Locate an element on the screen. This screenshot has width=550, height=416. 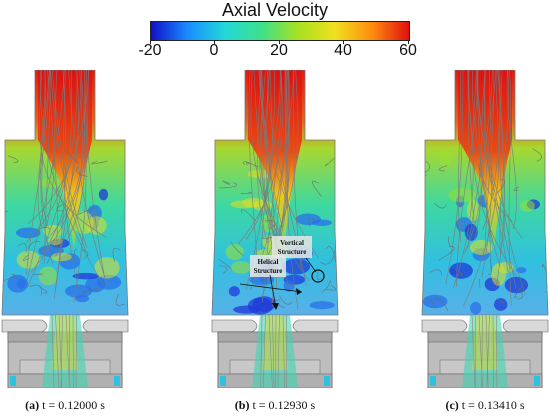
helical-label-box is located at coordinates (268, 266).